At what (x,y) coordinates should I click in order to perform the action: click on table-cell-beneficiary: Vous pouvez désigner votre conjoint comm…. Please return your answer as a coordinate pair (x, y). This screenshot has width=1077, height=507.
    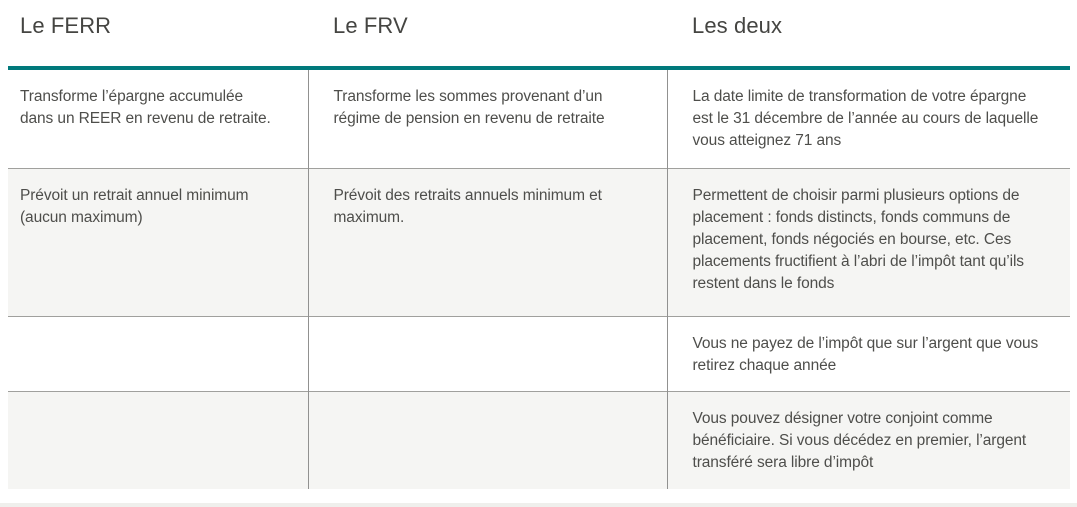
    Looking at the image, I should click on (868, 439).